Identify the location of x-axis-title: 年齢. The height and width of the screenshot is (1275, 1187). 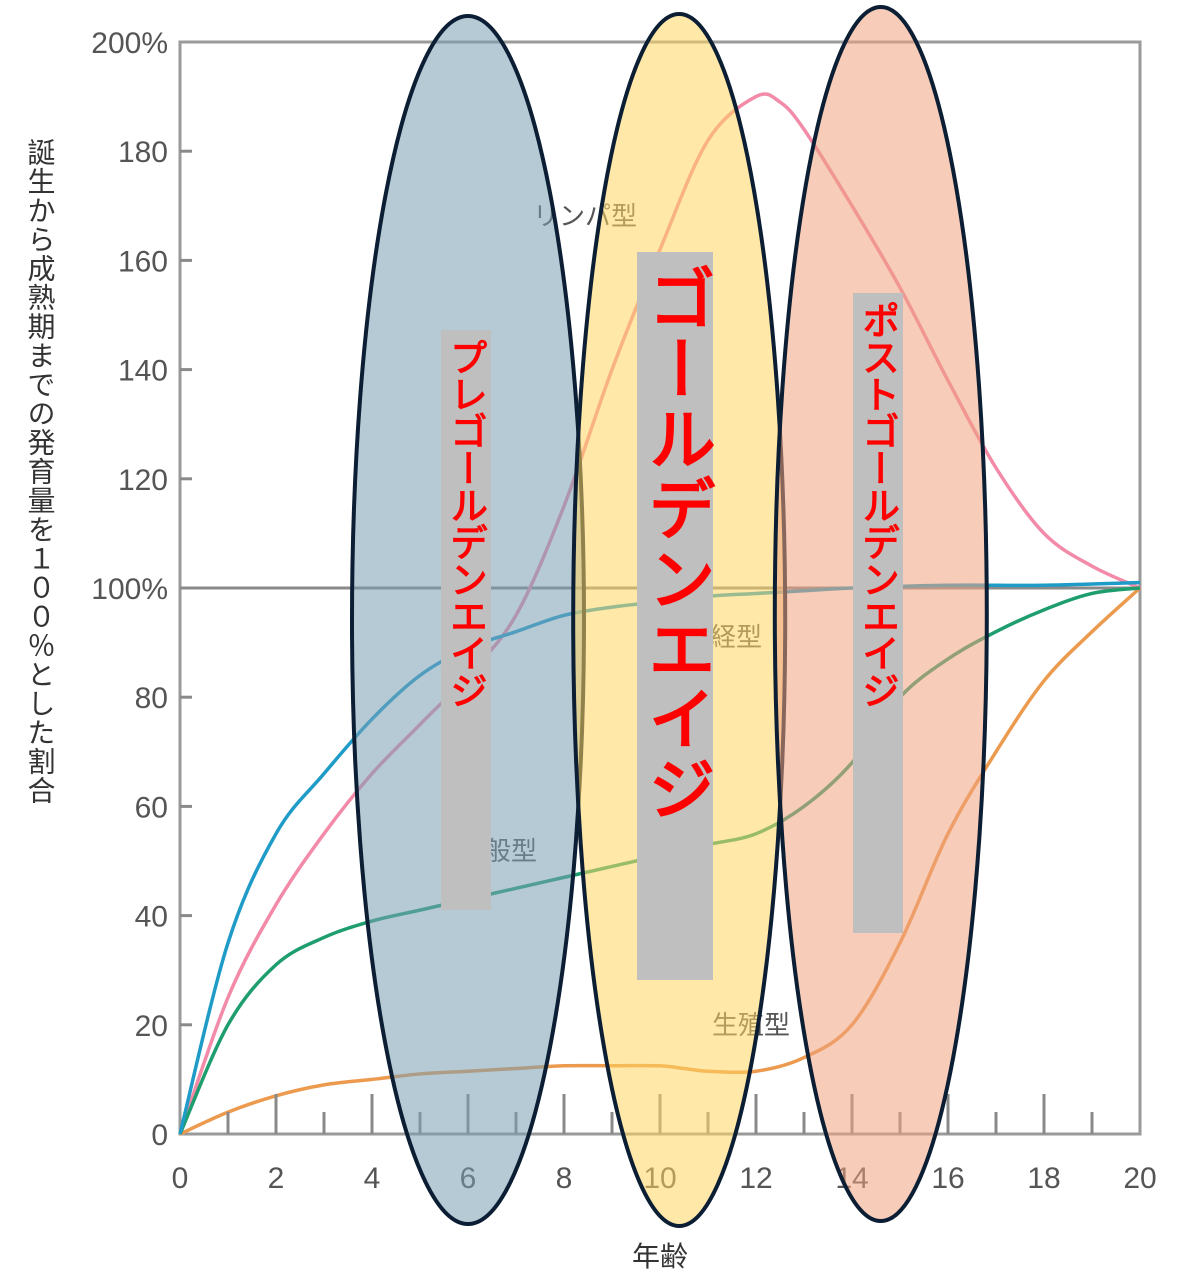
(660, 1256).